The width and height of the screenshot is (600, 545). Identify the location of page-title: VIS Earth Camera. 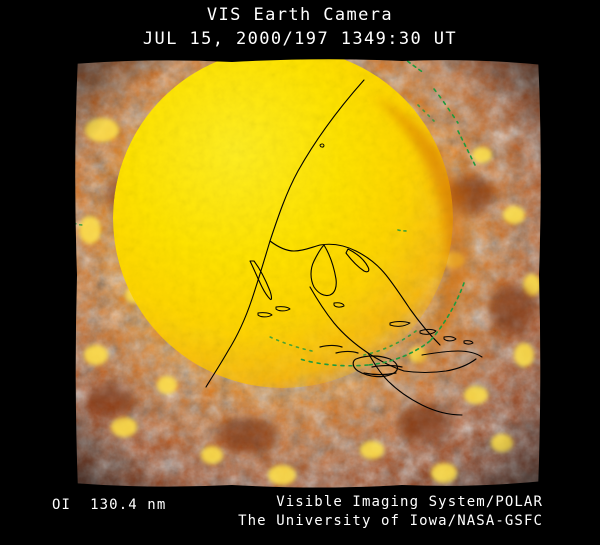
(300, 15).